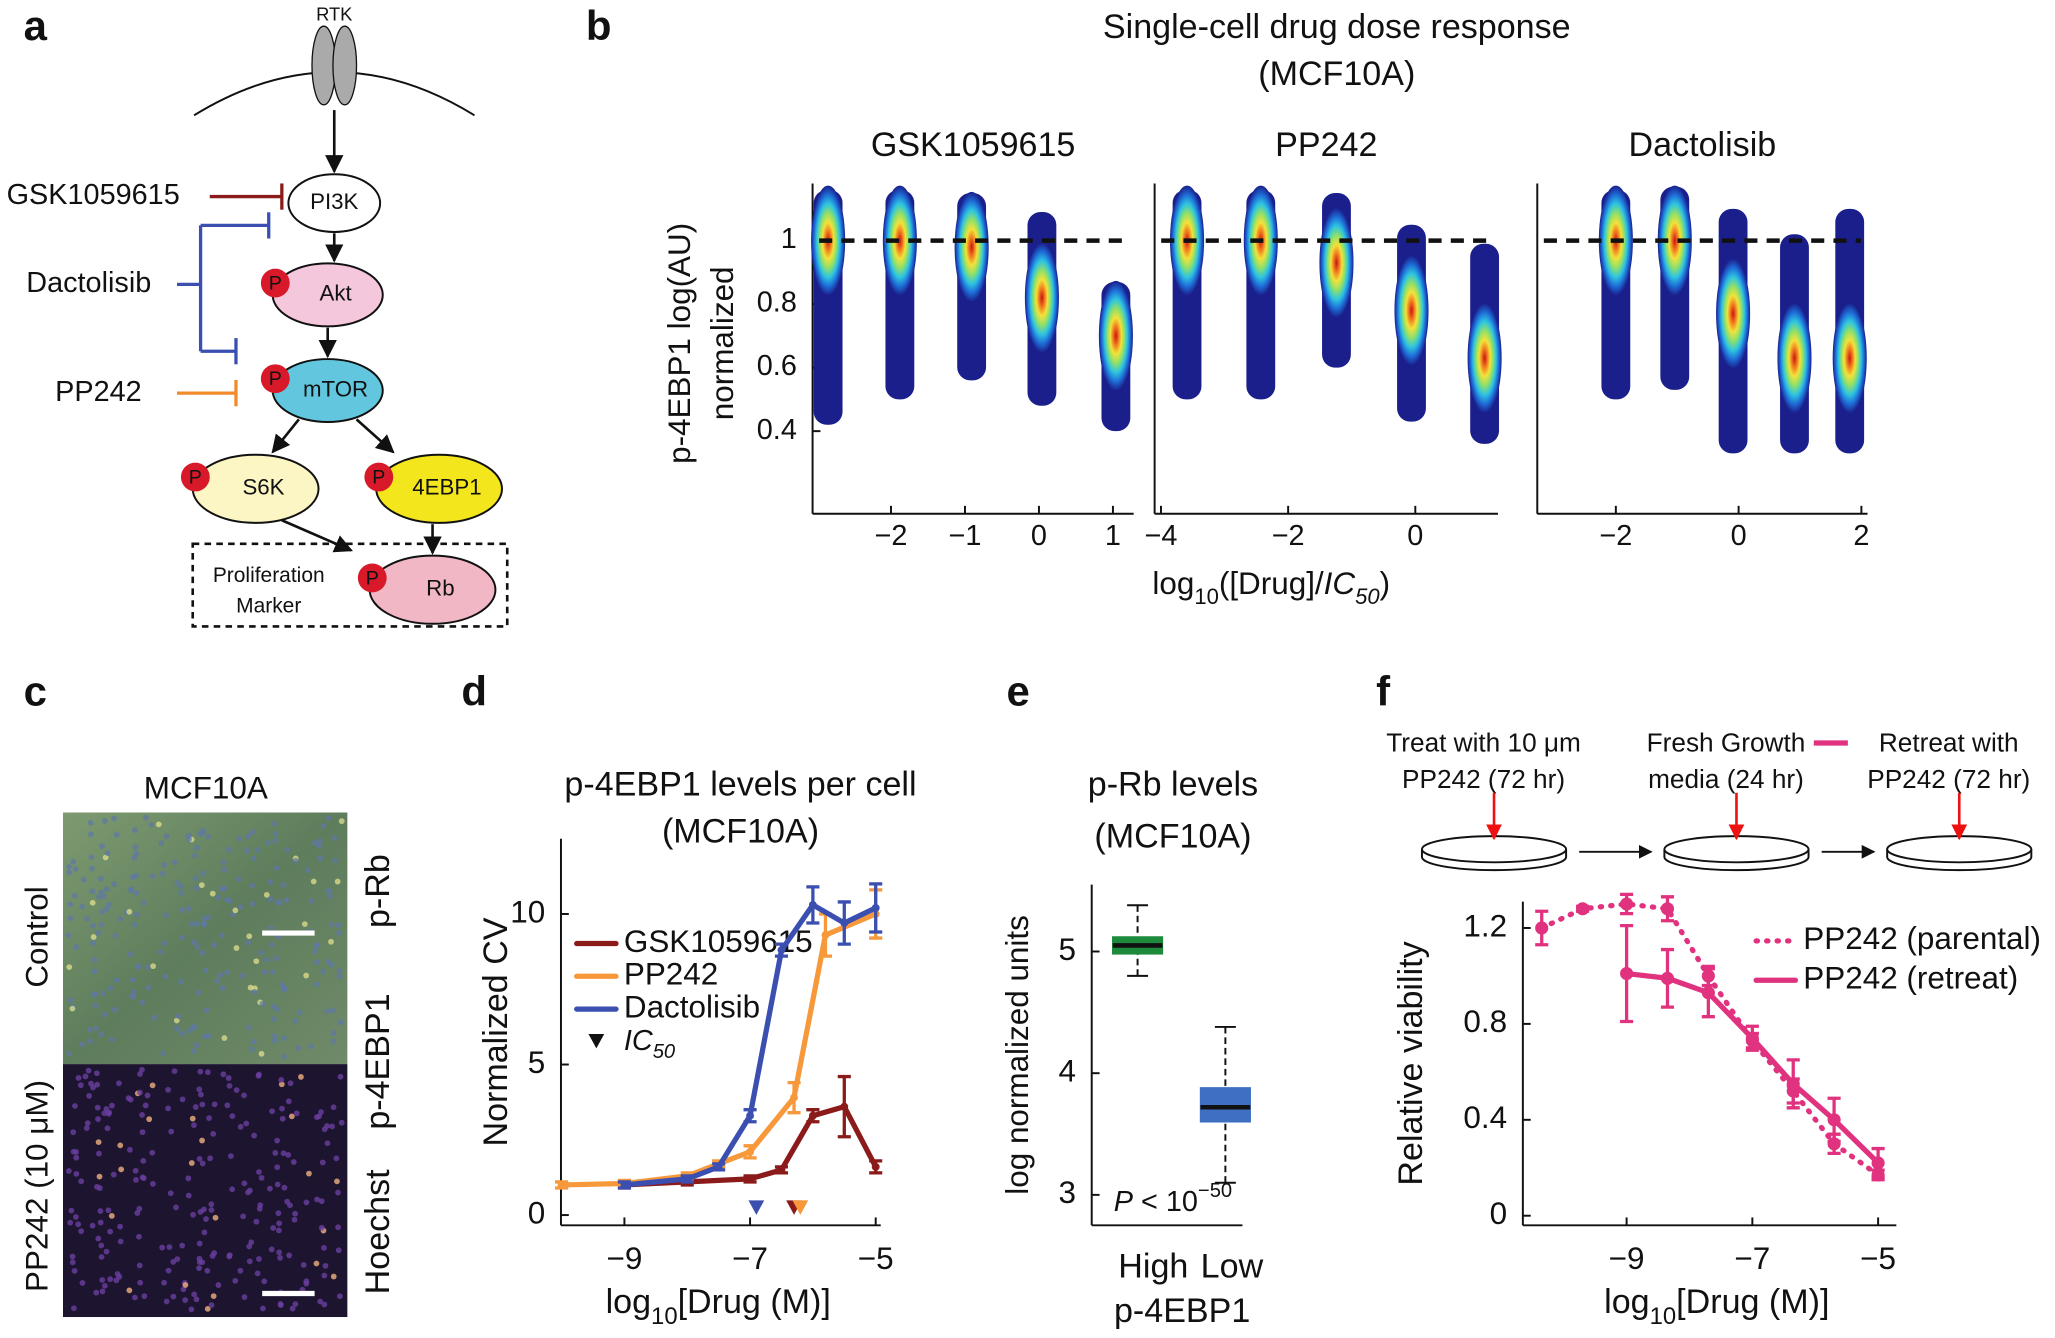 The image size is (2055, 1338). What do you see at coordinates (1326, 145) in the screenshot?
I see `panel-title: PP242` at bounding box center [1326, 145].